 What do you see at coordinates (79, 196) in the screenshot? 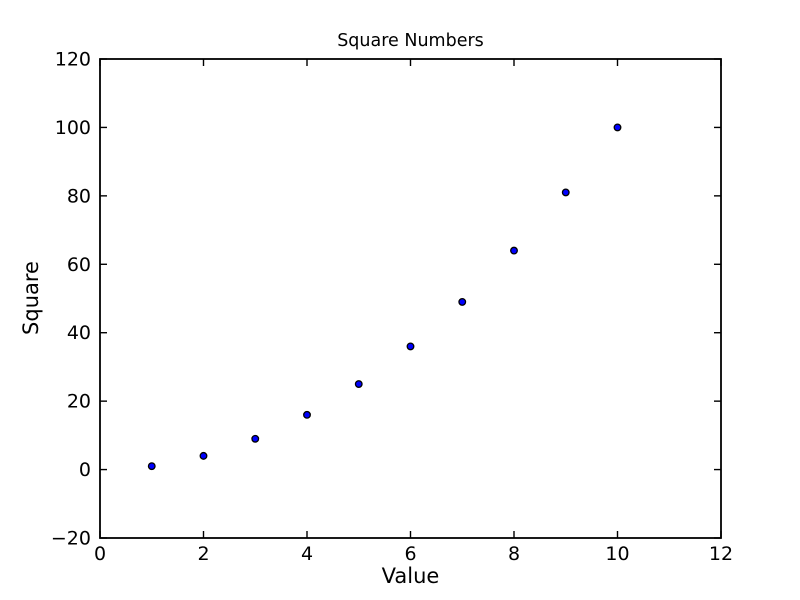
I see `y-tick-label: 80` at bounding box center [79, 196].